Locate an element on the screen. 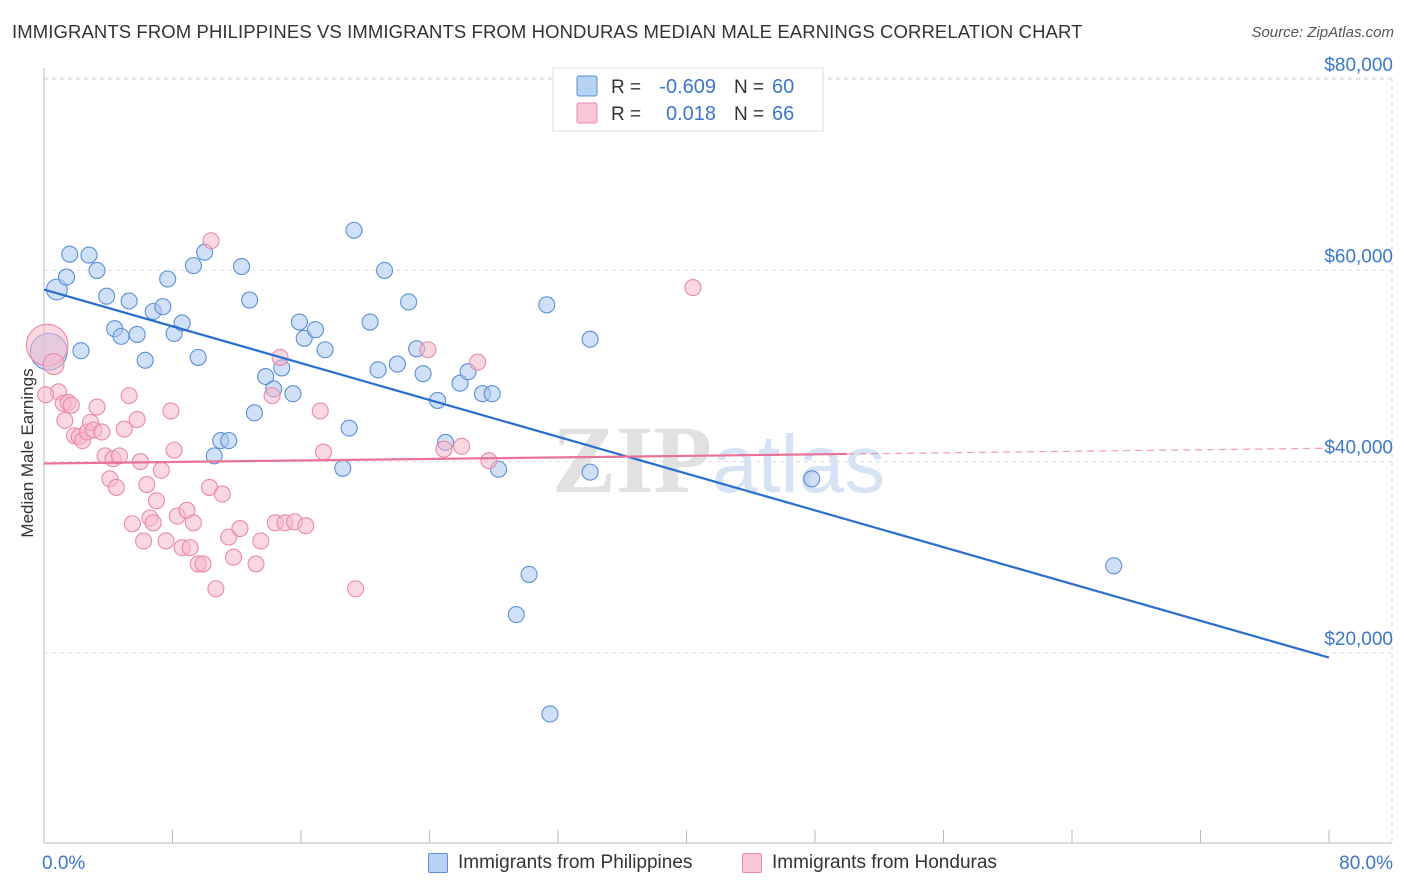 The height and width of the screenshot is (892, 1406). stats-n-value: 66 is located at coordinates (783, 114).